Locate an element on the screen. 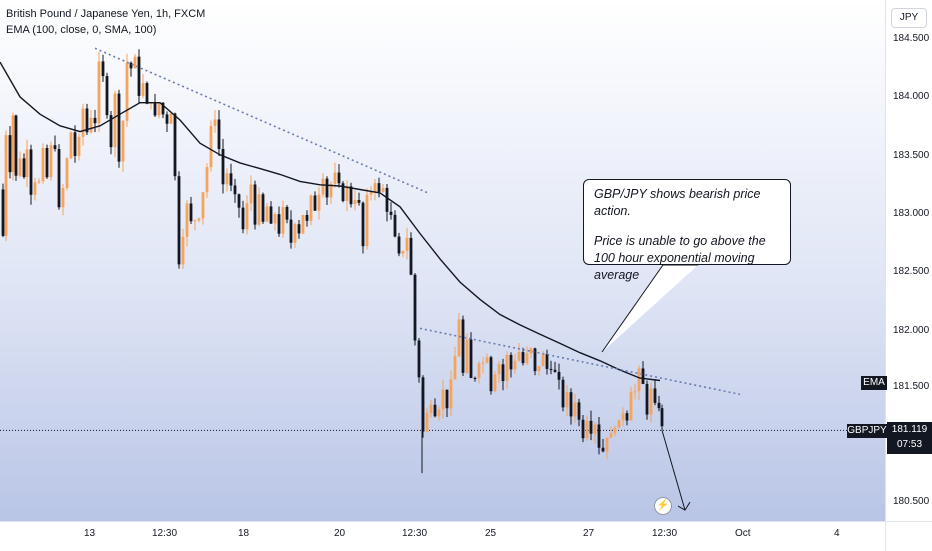 This screenshot has height=551, width=932. callout-pointer is located at coordinates (649, 308).